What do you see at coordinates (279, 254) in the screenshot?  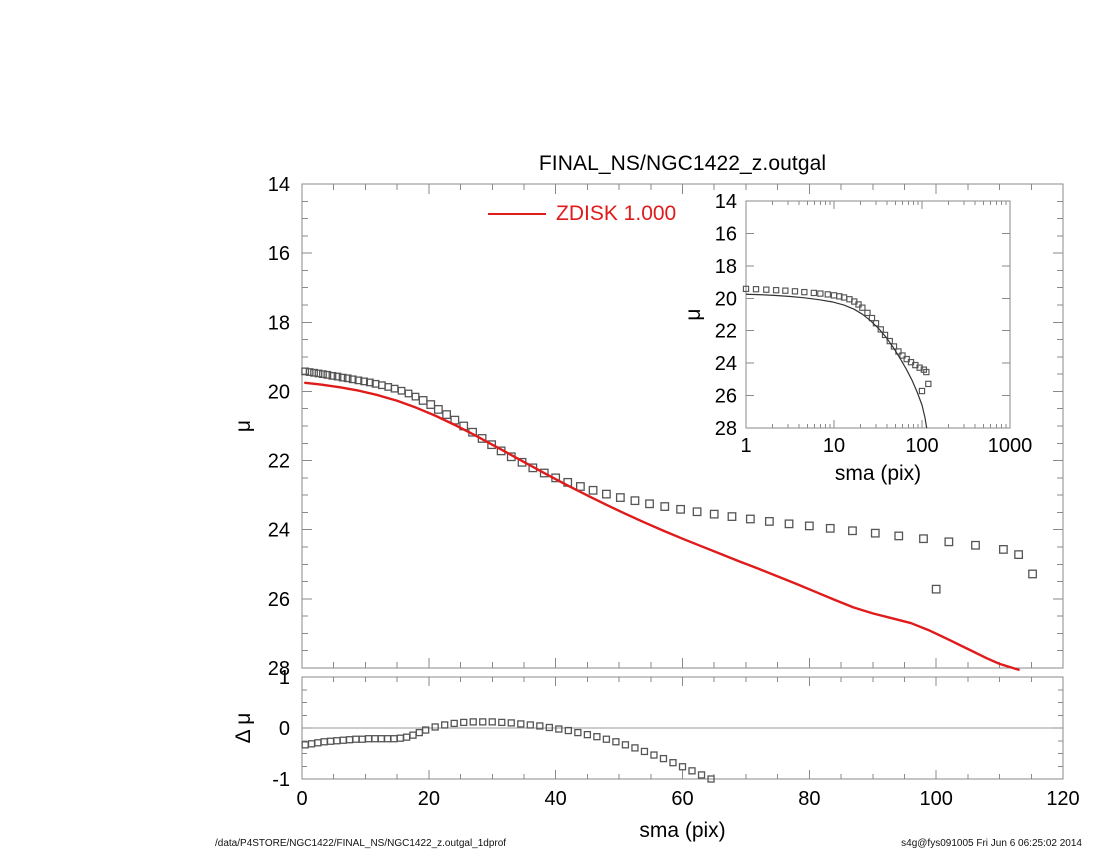 I see `main-ytick-label: 16` at bounding box center [279, 254].